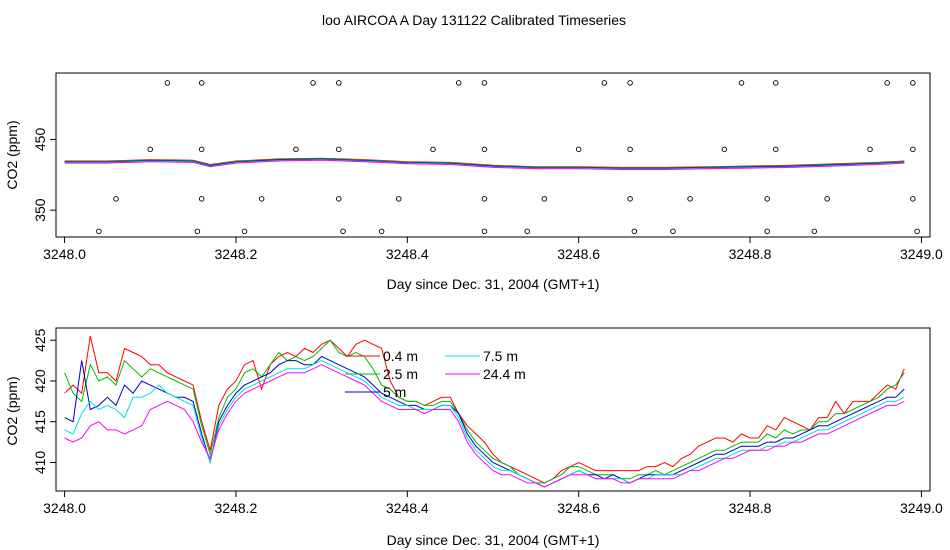 The height and width of the screenshot is (550, 950). I want to click on legend-entry-0-4m: 0.4 m, so click(381, 356).